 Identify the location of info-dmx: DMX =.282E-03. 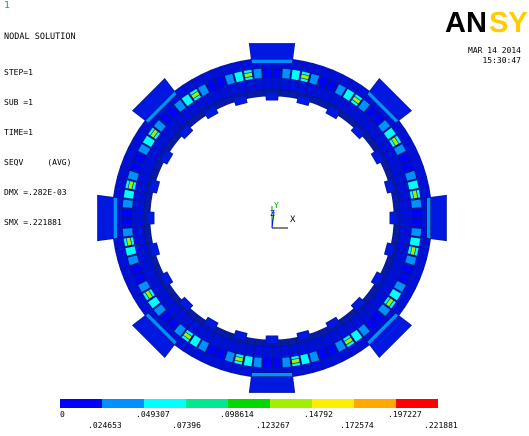
(35, 192).